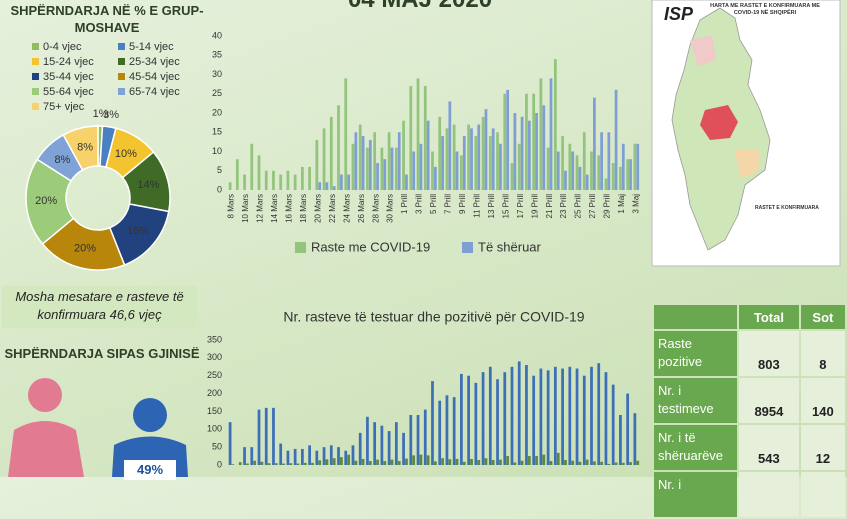 This screenshot has height=519, width=847. What do you see at coordinates (361, 208) in the screenshot?
I see `x-tick-label: 26 Mars` at bounding box center [361, 208].